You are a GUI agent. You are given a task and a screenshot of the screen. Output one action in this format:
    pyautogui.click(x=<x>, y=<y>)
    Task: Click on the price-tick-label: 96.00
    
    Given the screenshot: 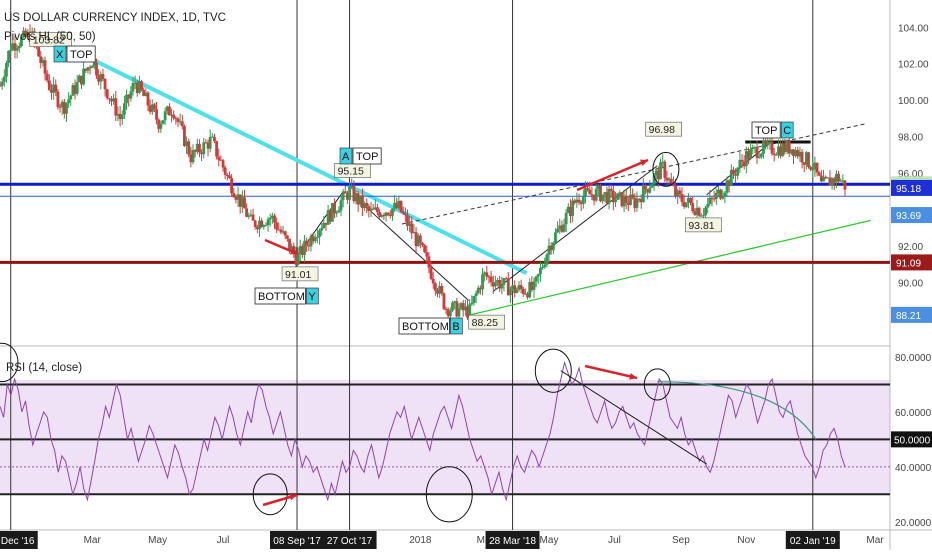 What is the action you would take?
    pyautogui.click(x=910, y=174)
    